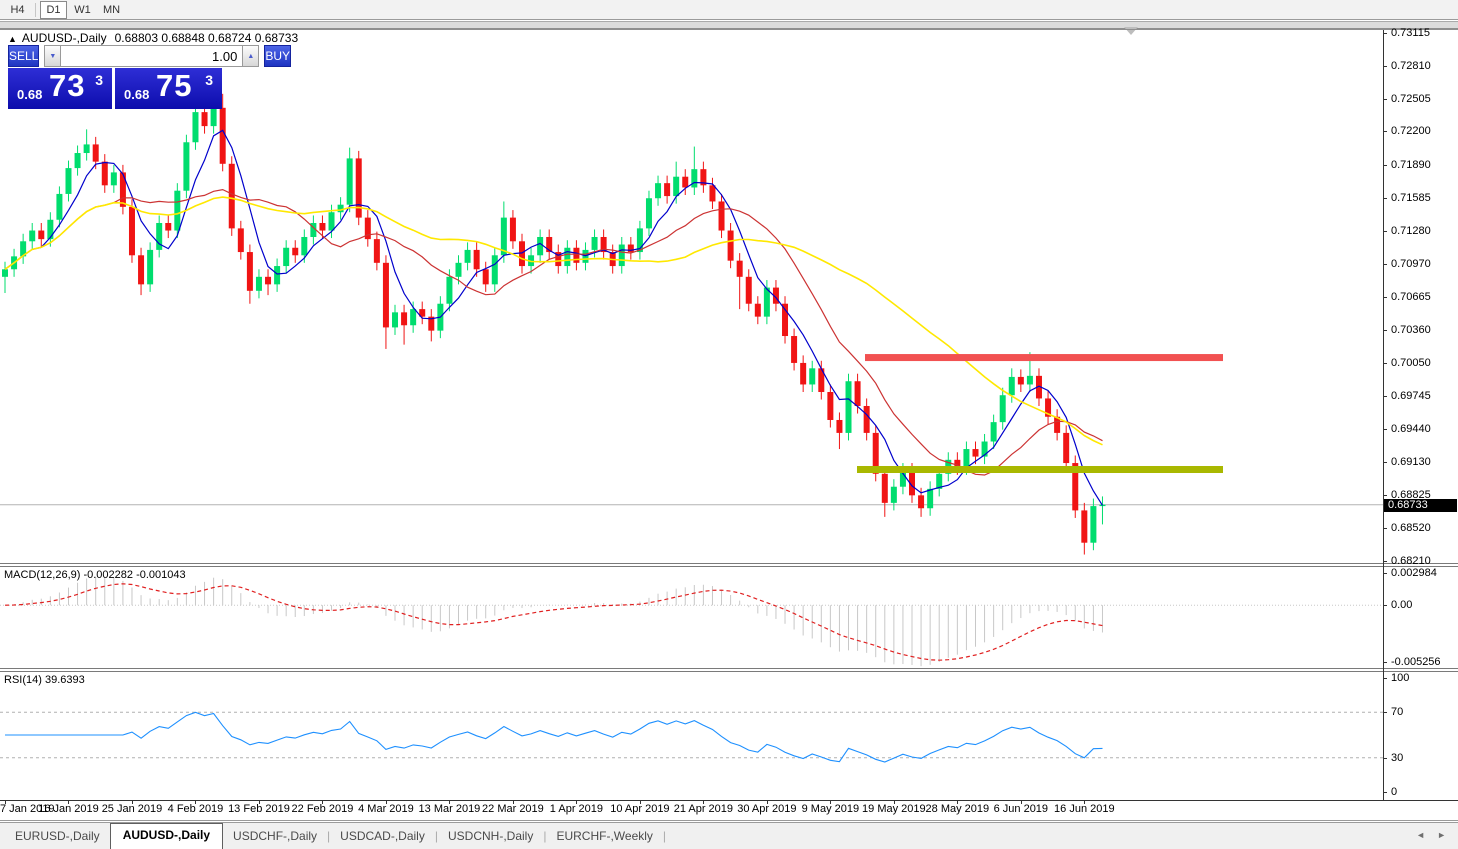 This screenshot has height=849, width=1458. I want to click on tab-usdchf-daily: USDCHF-,Daily, so click(275, 836).